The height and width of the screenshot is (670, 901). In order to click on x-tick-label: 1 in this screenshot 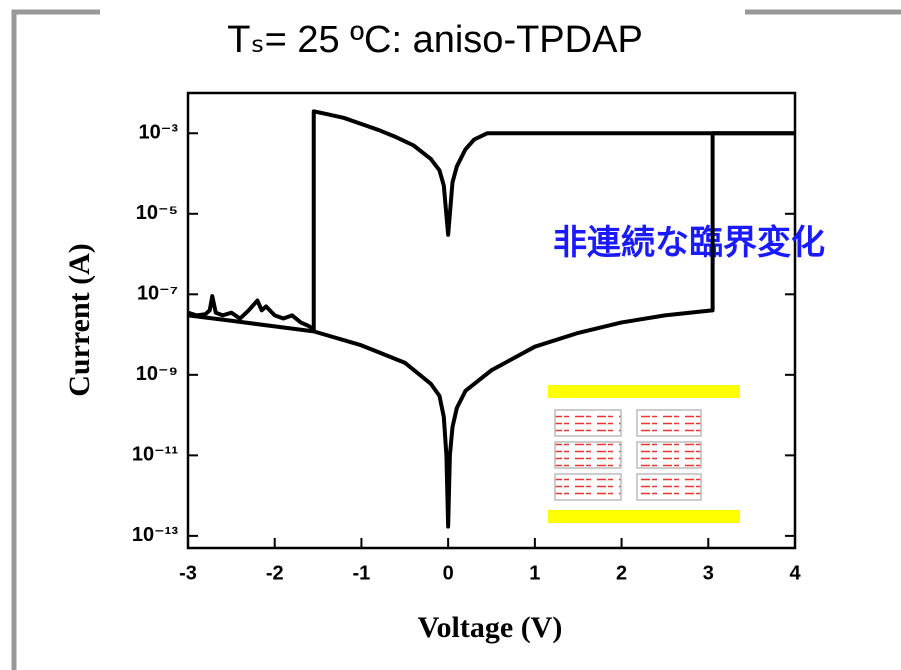, I will do `click(534, 573)`.